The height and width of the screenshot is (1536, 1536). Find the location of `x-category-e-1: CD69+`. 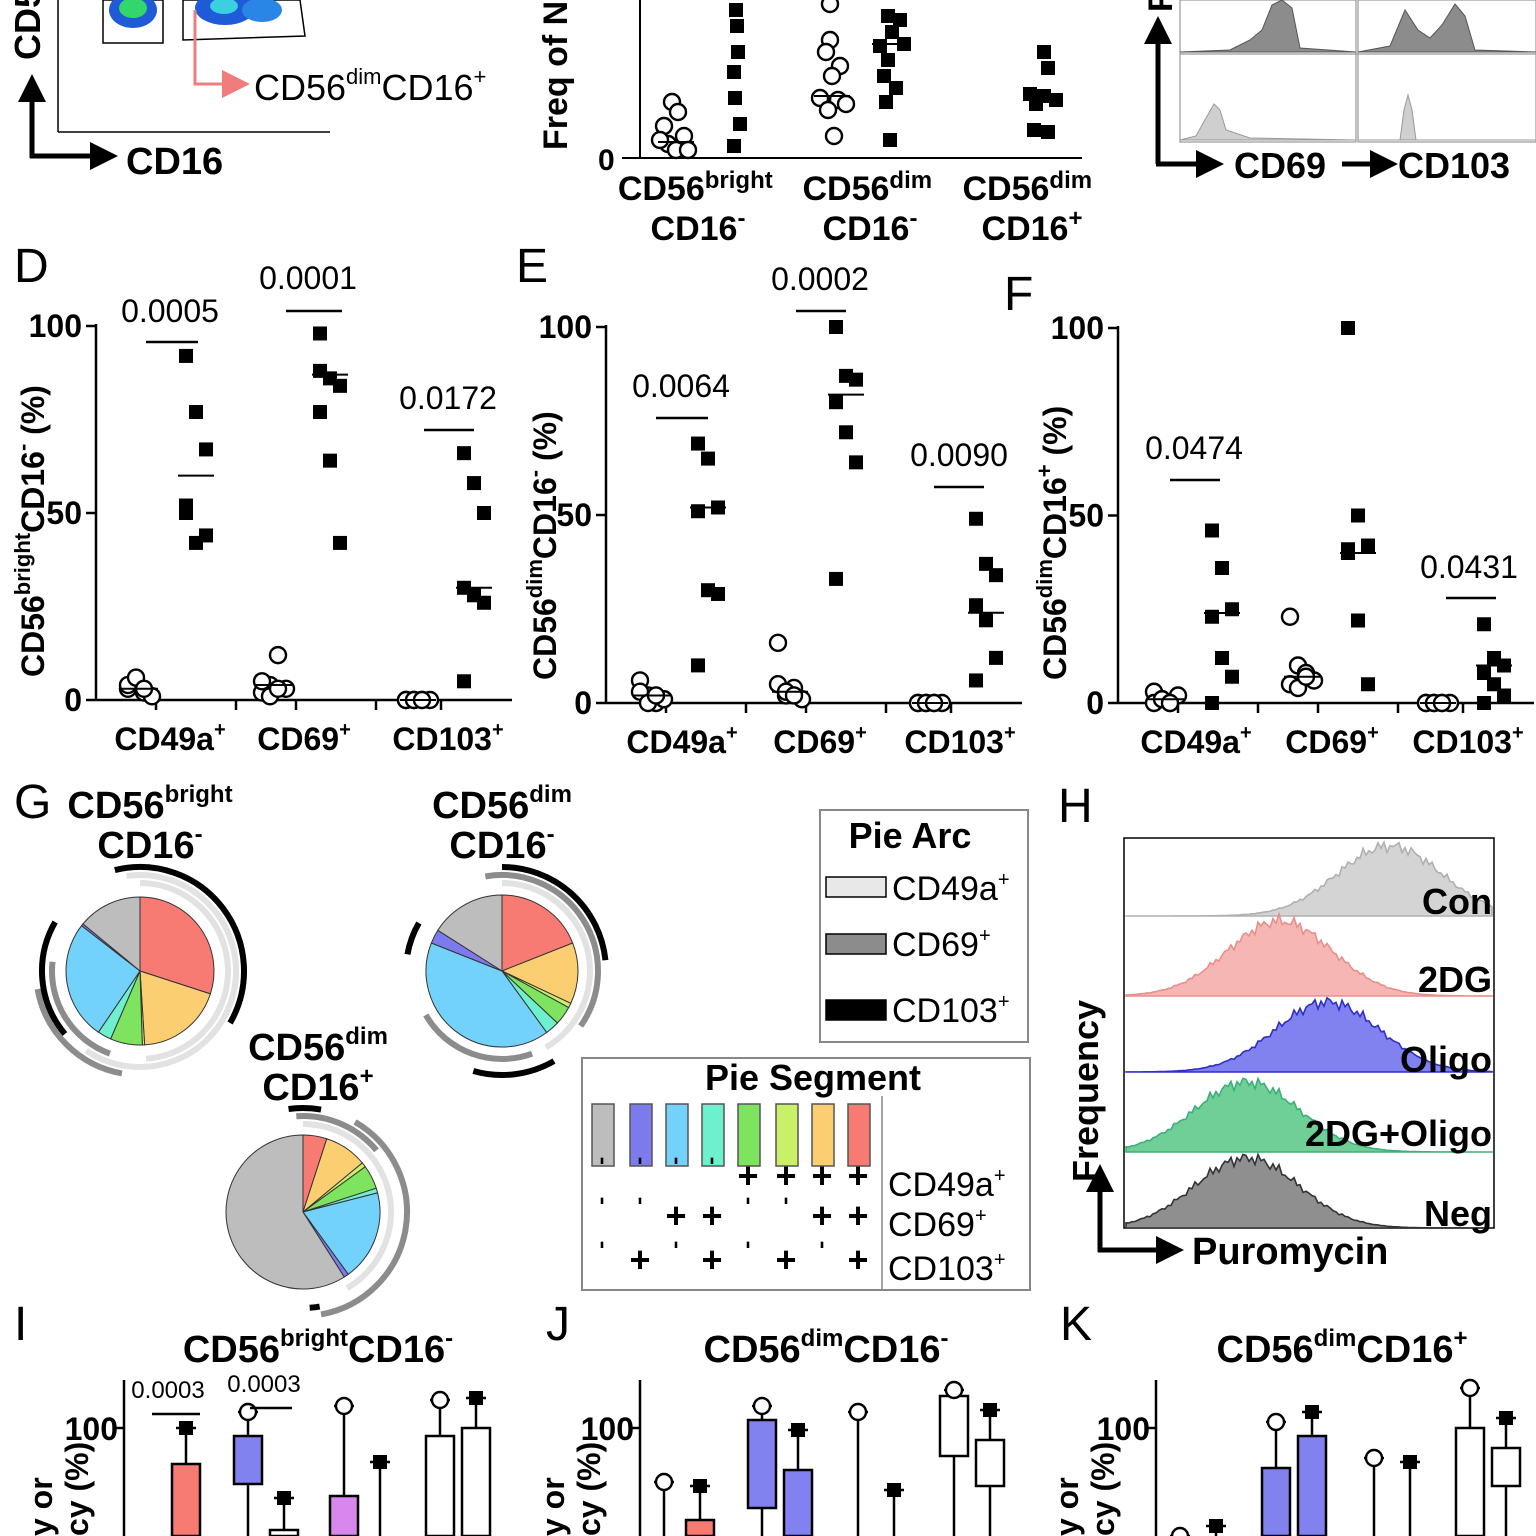

x-category-e-1: CD69+ is located at coordinates (820, 741).